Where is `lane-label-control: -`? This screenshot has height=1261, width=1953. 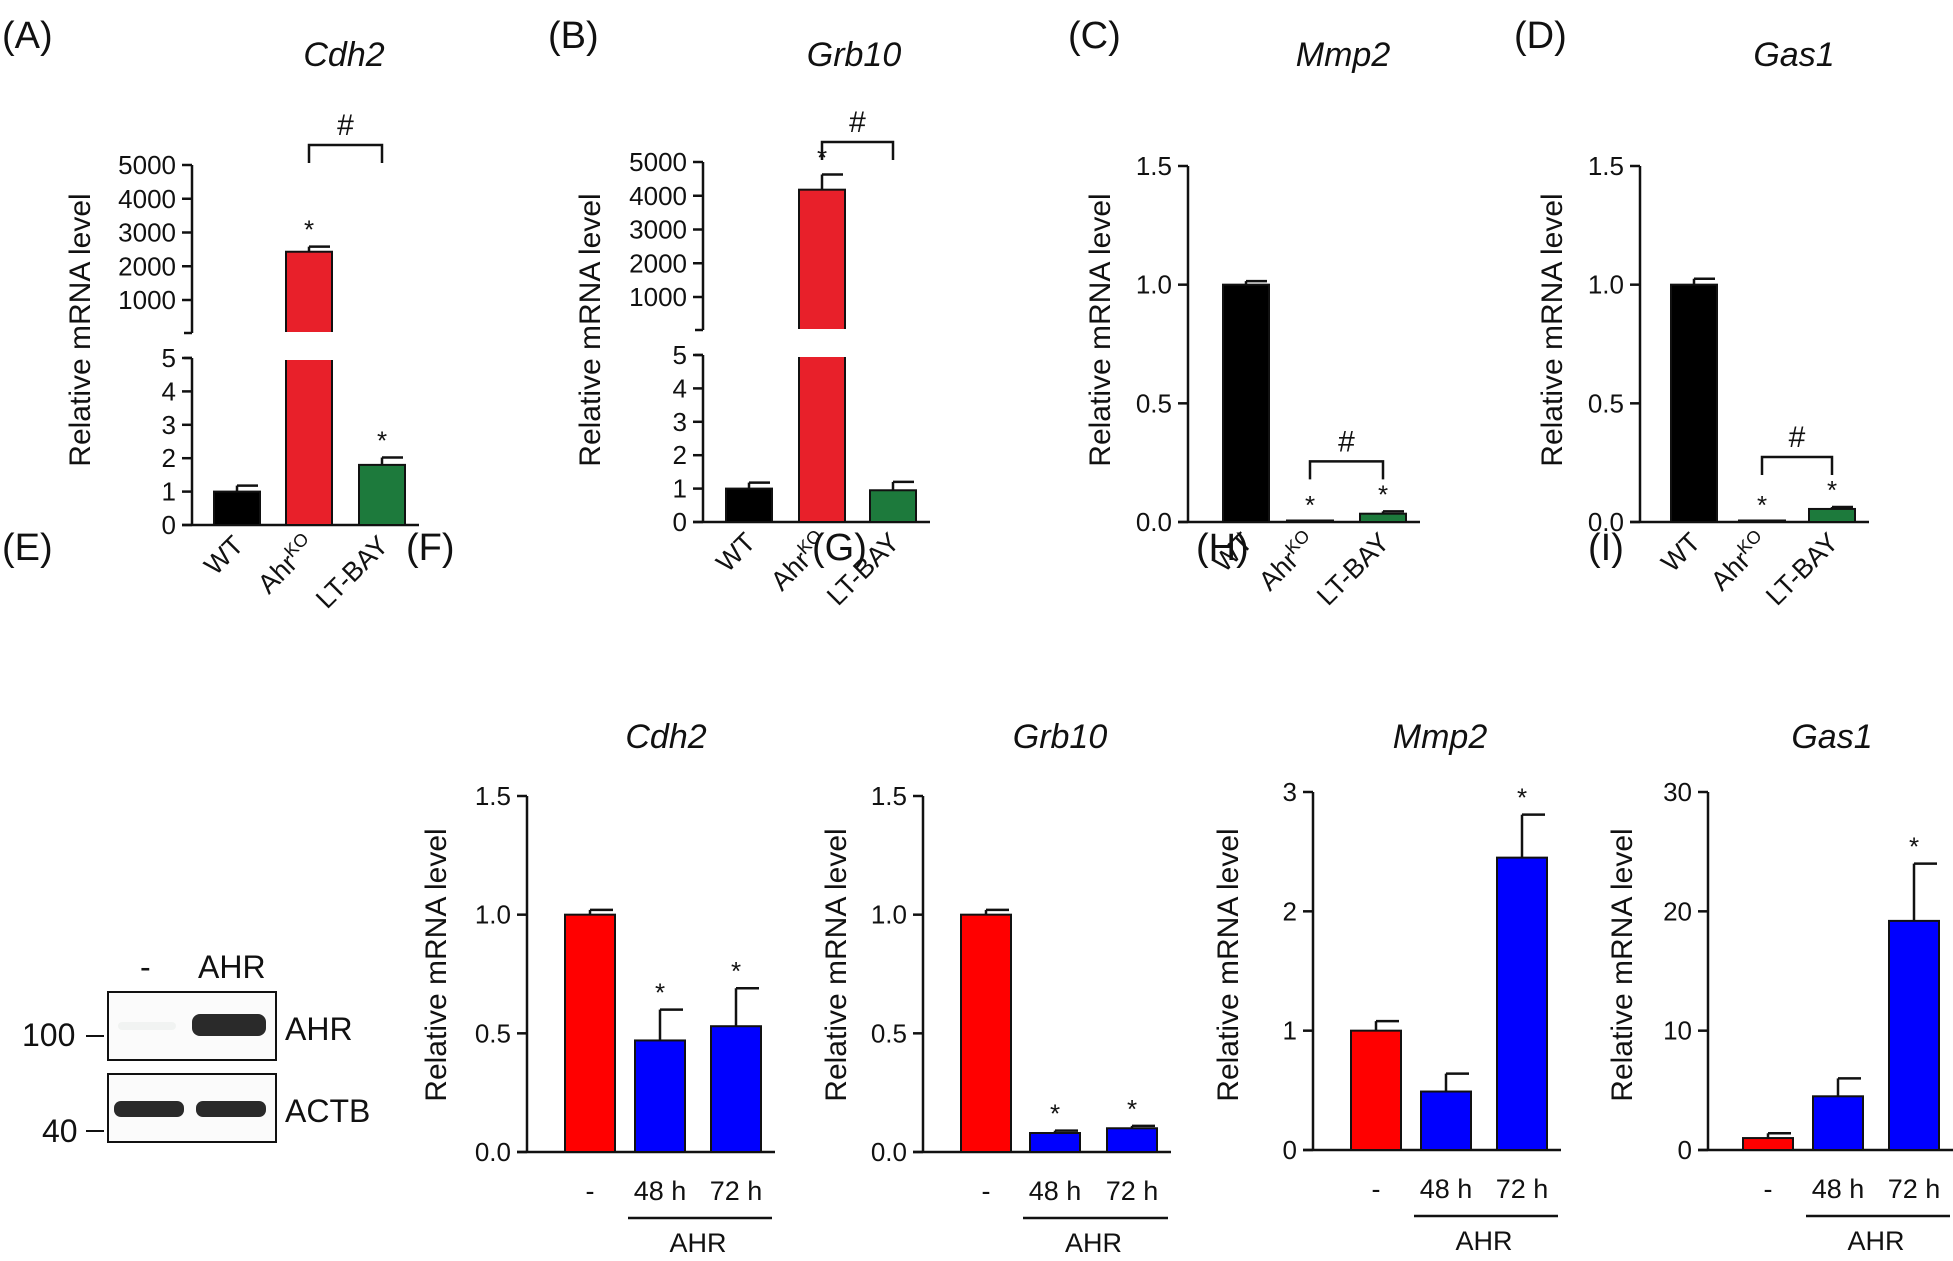 lane-label-control: - is located at coordinates (145, 967).